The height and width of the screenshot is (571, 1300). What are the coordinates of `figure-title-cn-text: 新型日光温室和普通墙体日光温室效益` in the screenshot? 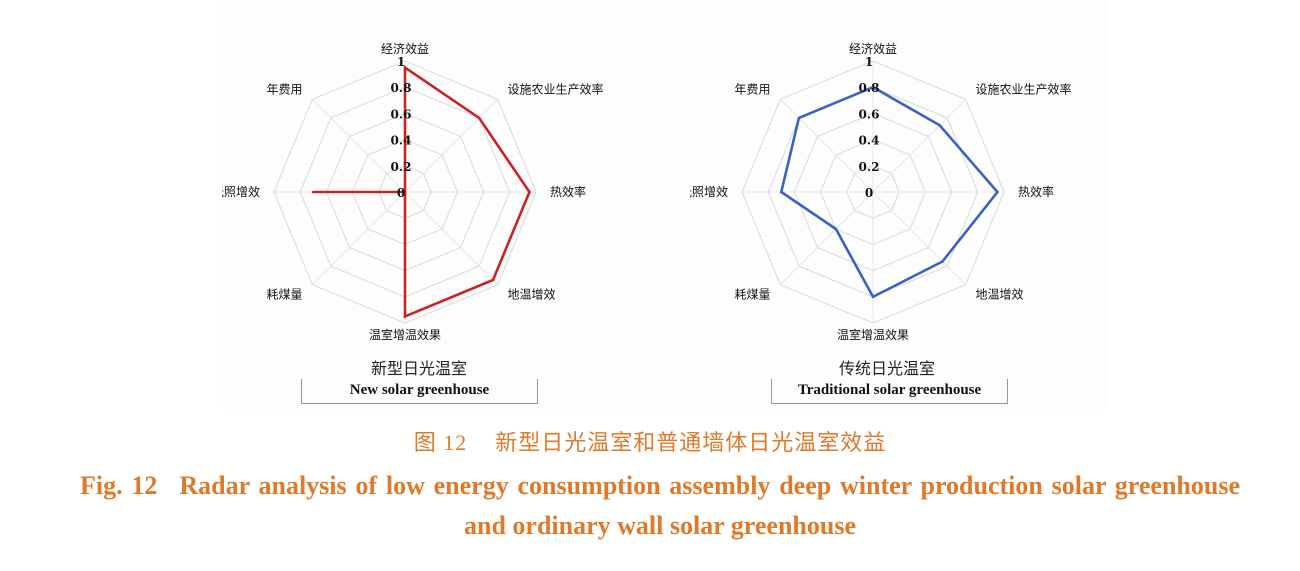 It's located at (691, 443).